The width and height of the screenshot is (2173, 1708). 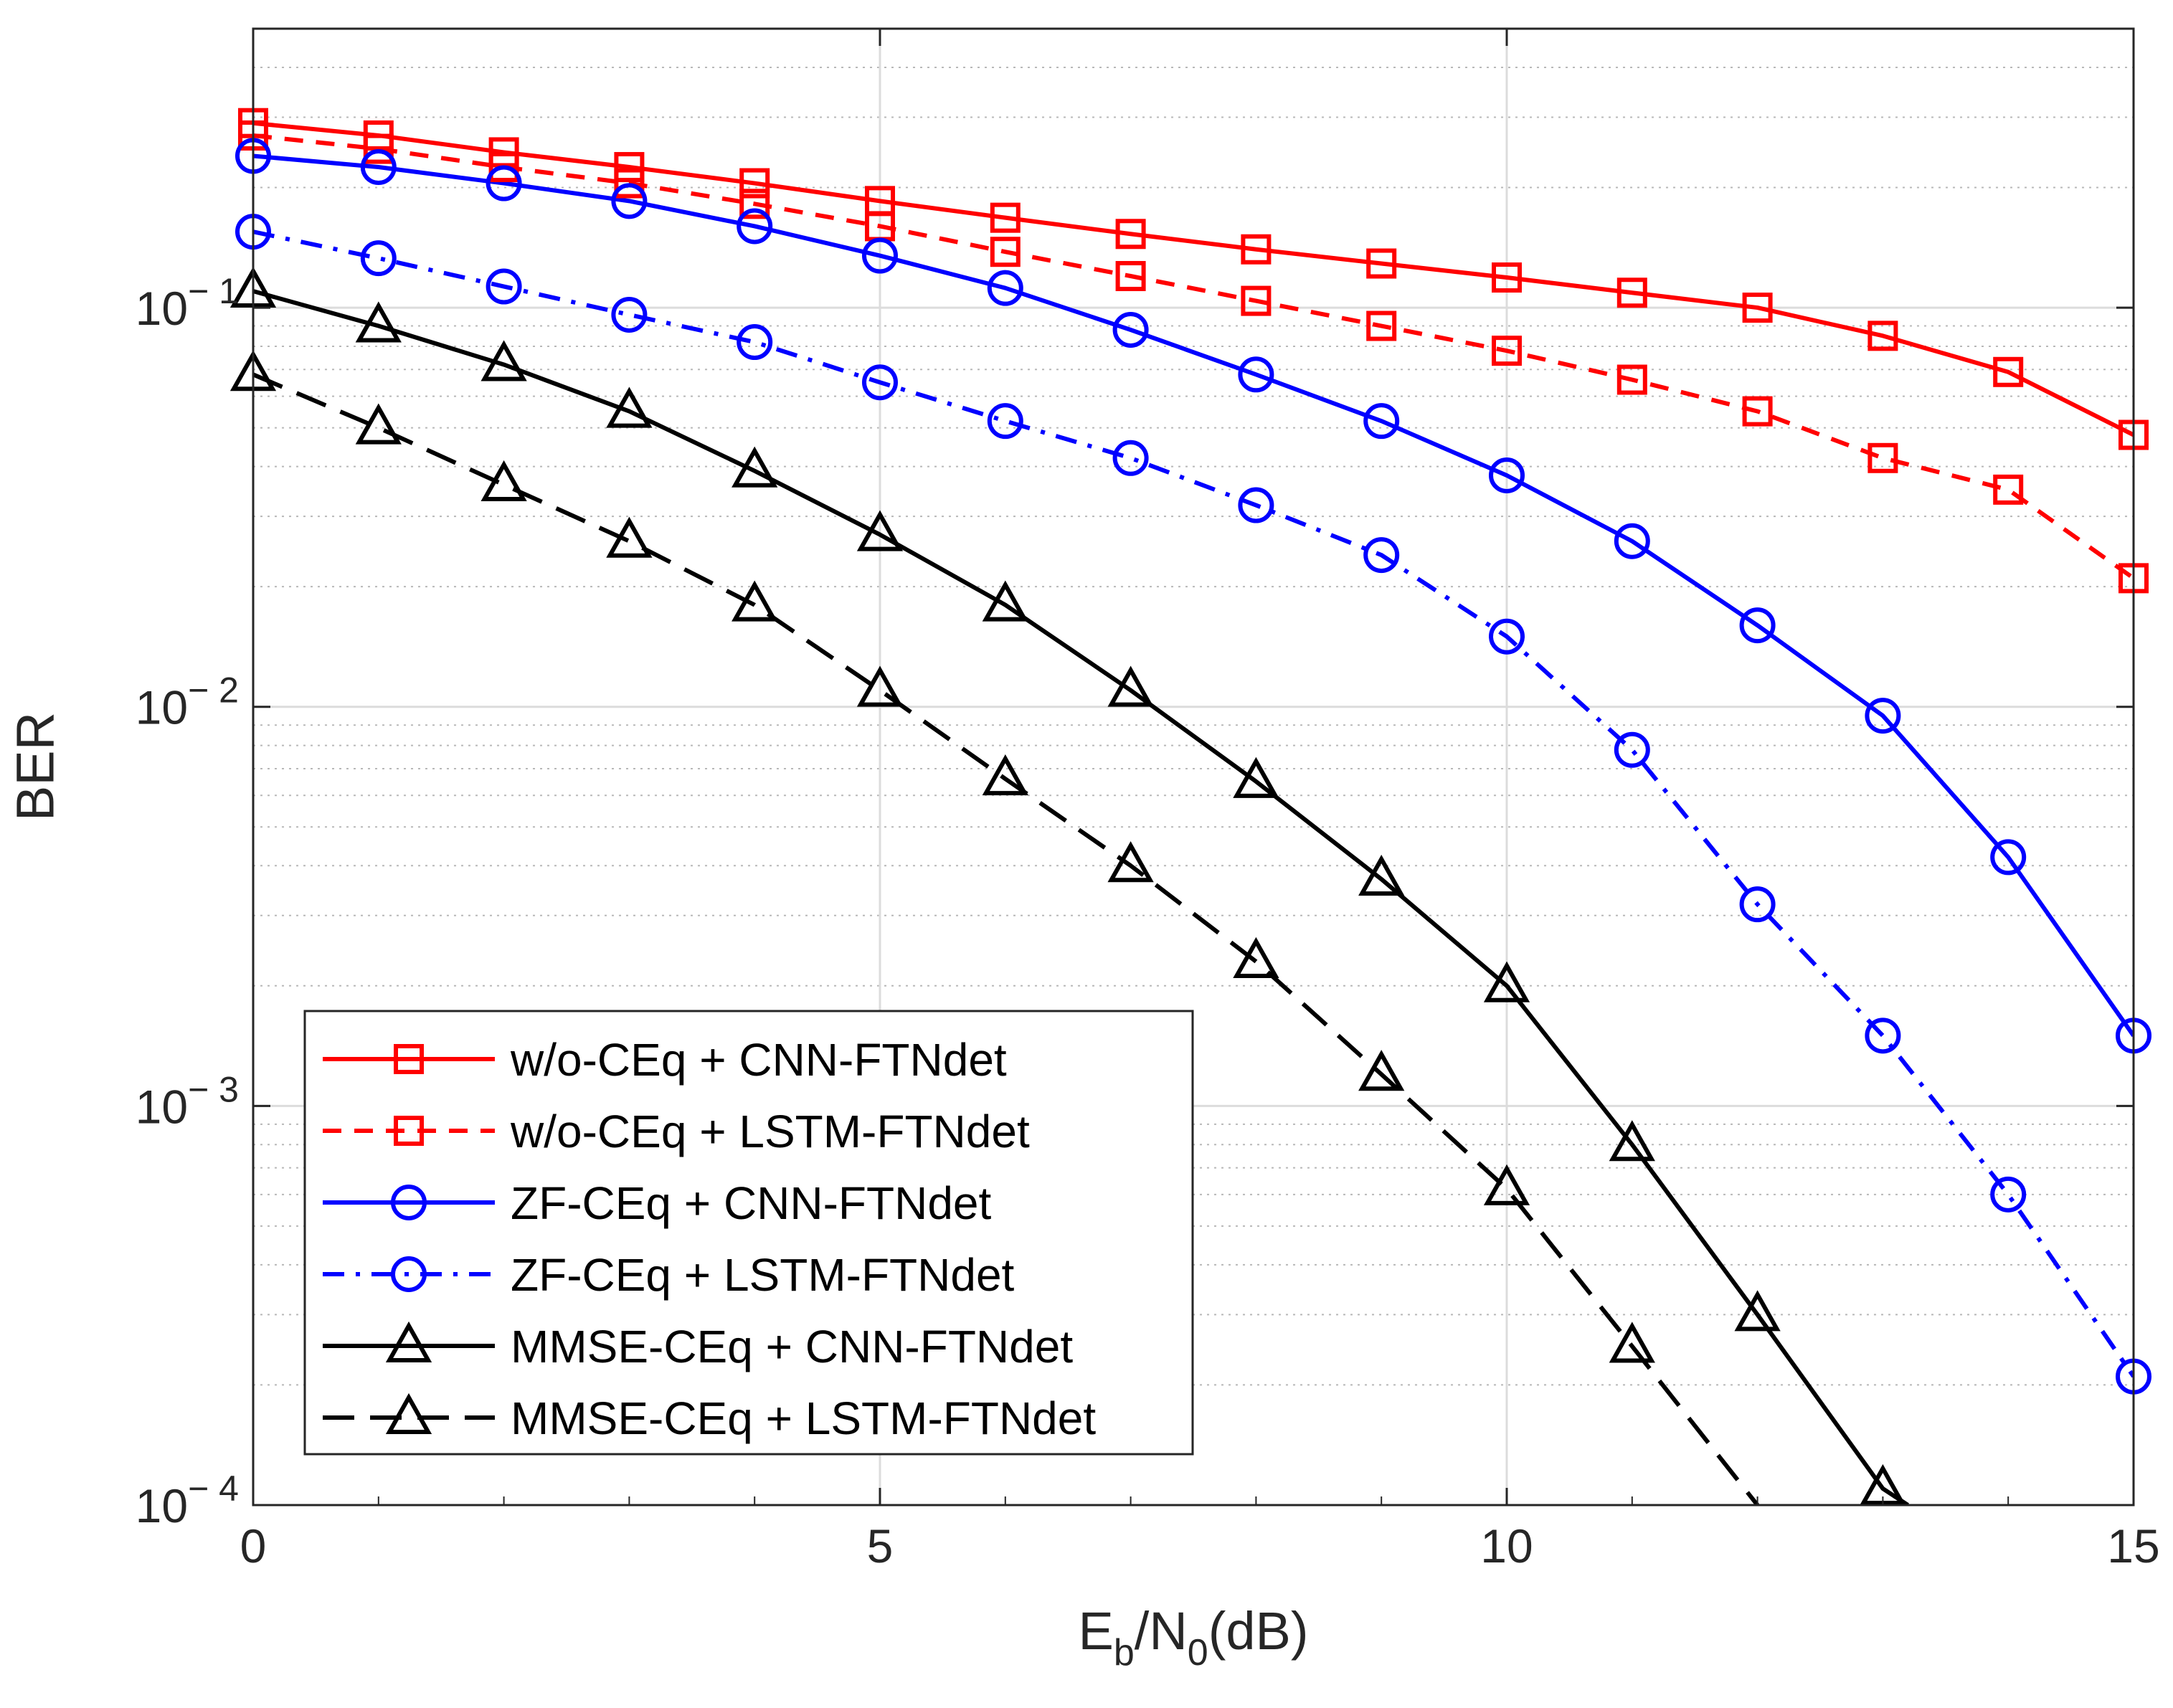 I want to click on x-tick-label: 10, so click(x=1506, y=1545).